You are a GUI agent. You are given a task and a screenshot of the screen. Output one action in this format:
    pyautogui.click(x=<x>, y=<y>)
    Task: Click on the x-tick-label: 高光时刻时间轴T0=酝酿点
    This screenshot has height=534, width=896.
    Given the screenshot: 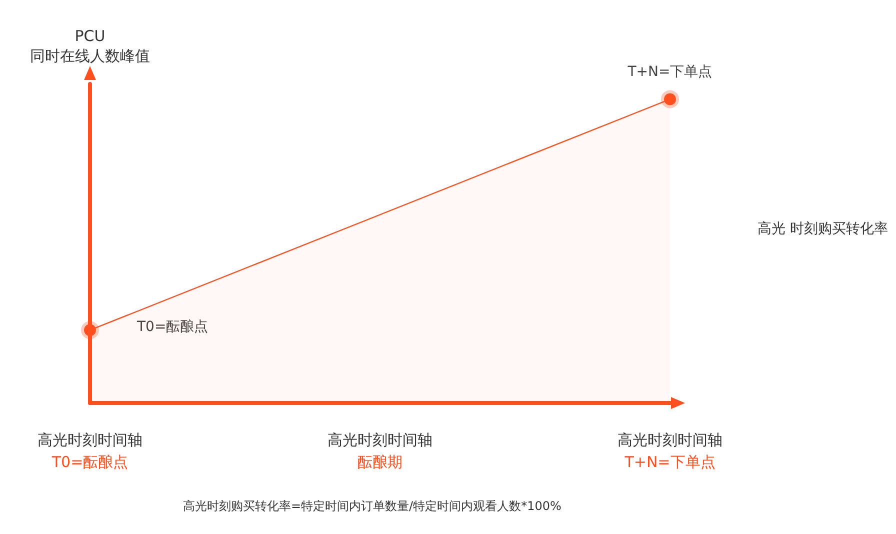 What is the action you would take?
    pyautogui.click(x=90, y=451)
    